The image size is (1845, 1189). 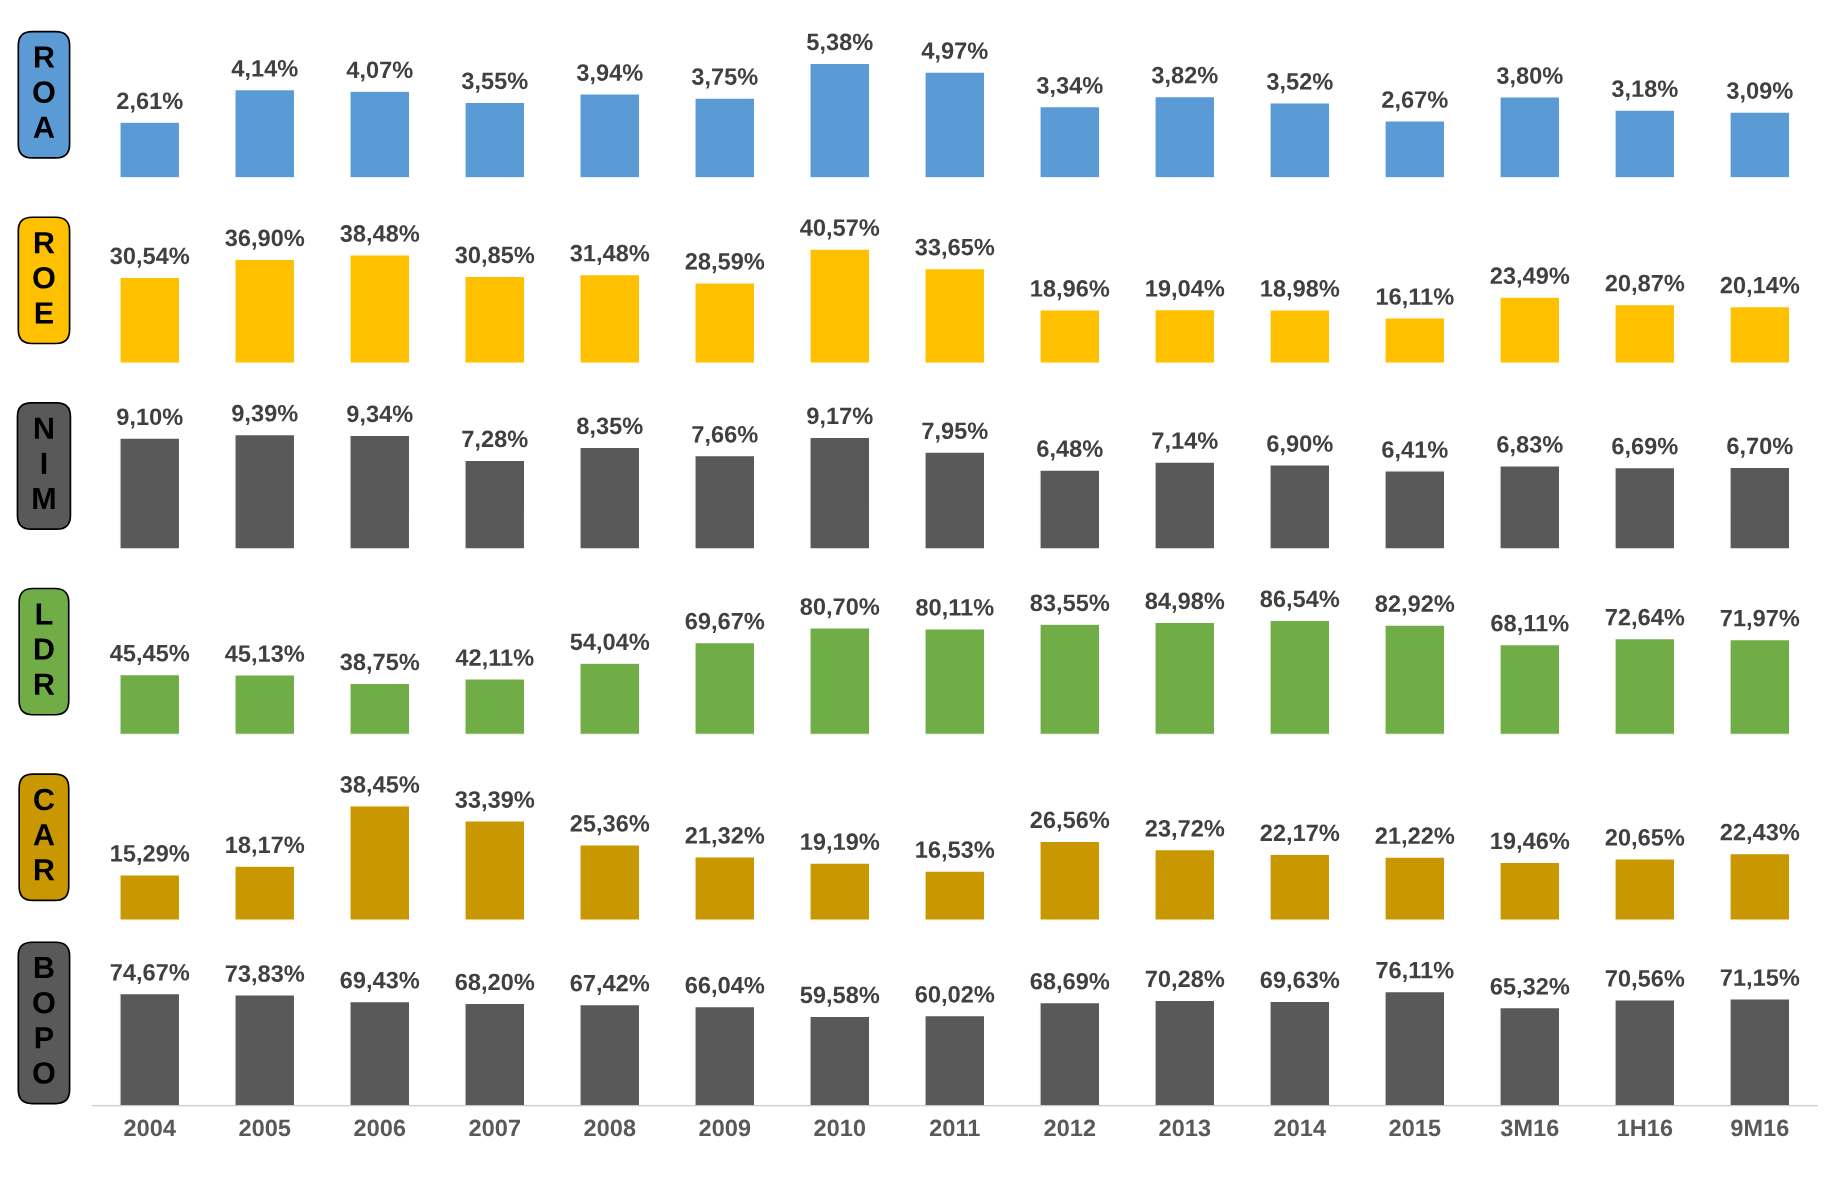 What do you see at coordinates (1300, 290) in the screenshot?
I see `data-label: 18,98%` at bounding box center [1300, 290].